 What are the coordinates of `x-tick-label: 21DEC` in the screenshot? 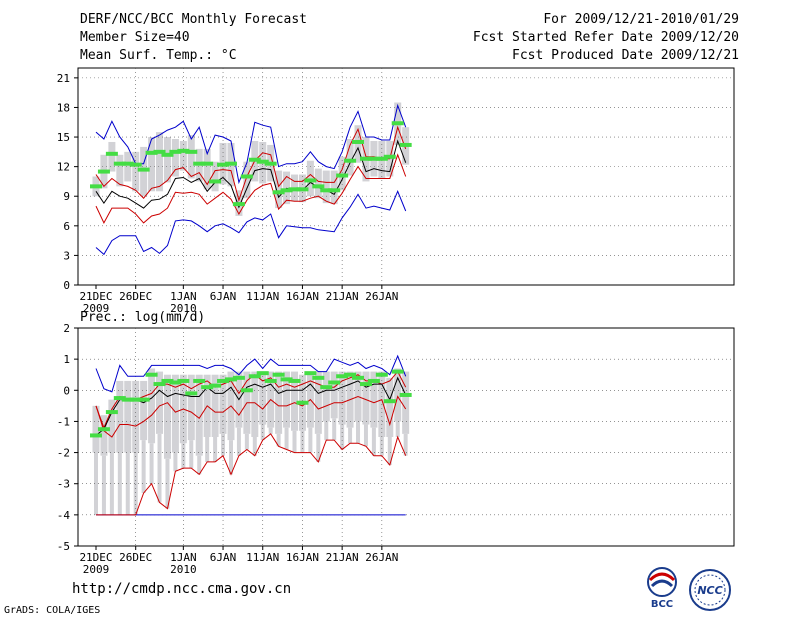 It's located at (95, 557).